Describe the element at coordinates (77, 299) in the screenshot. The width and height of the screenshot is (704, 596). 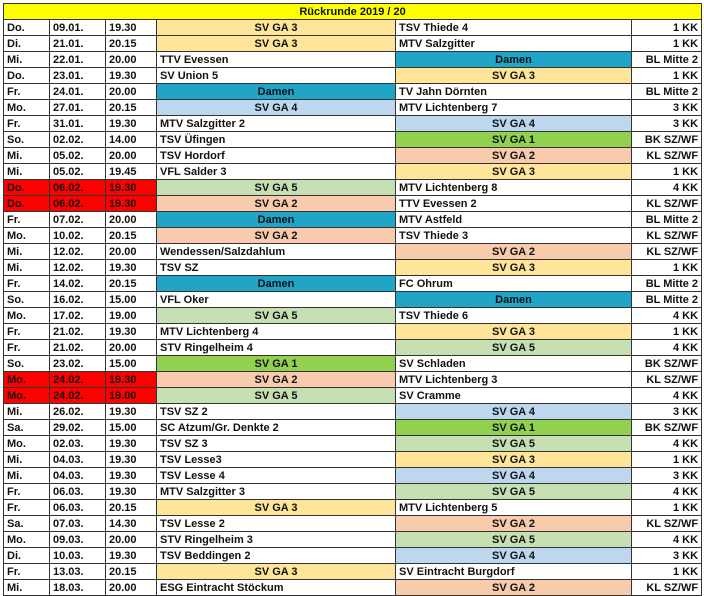
I see `date-cell: 16.02.` at that location.